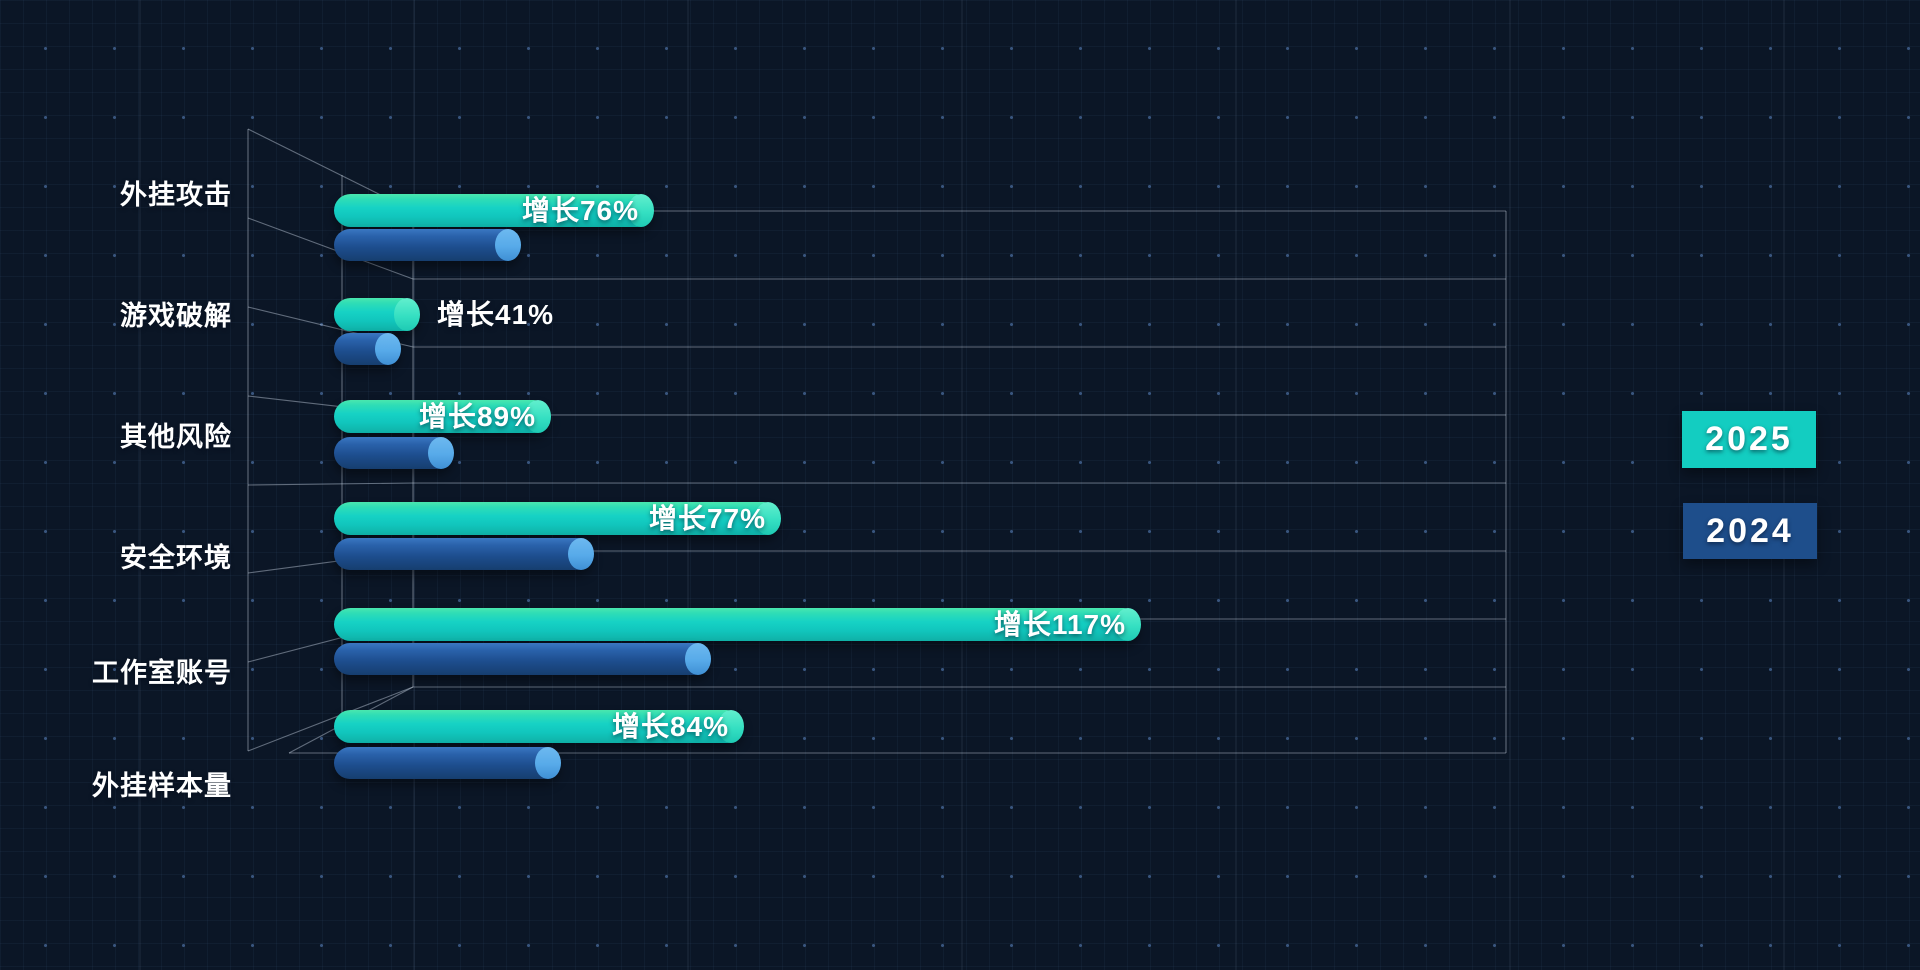 Image resolution: width=1920 pixels, height=970 pixels. What do you see at coordinates (162, 673) in the screenshot?
I see `category-label: 工作室账号` at bounding box center [162, 673].